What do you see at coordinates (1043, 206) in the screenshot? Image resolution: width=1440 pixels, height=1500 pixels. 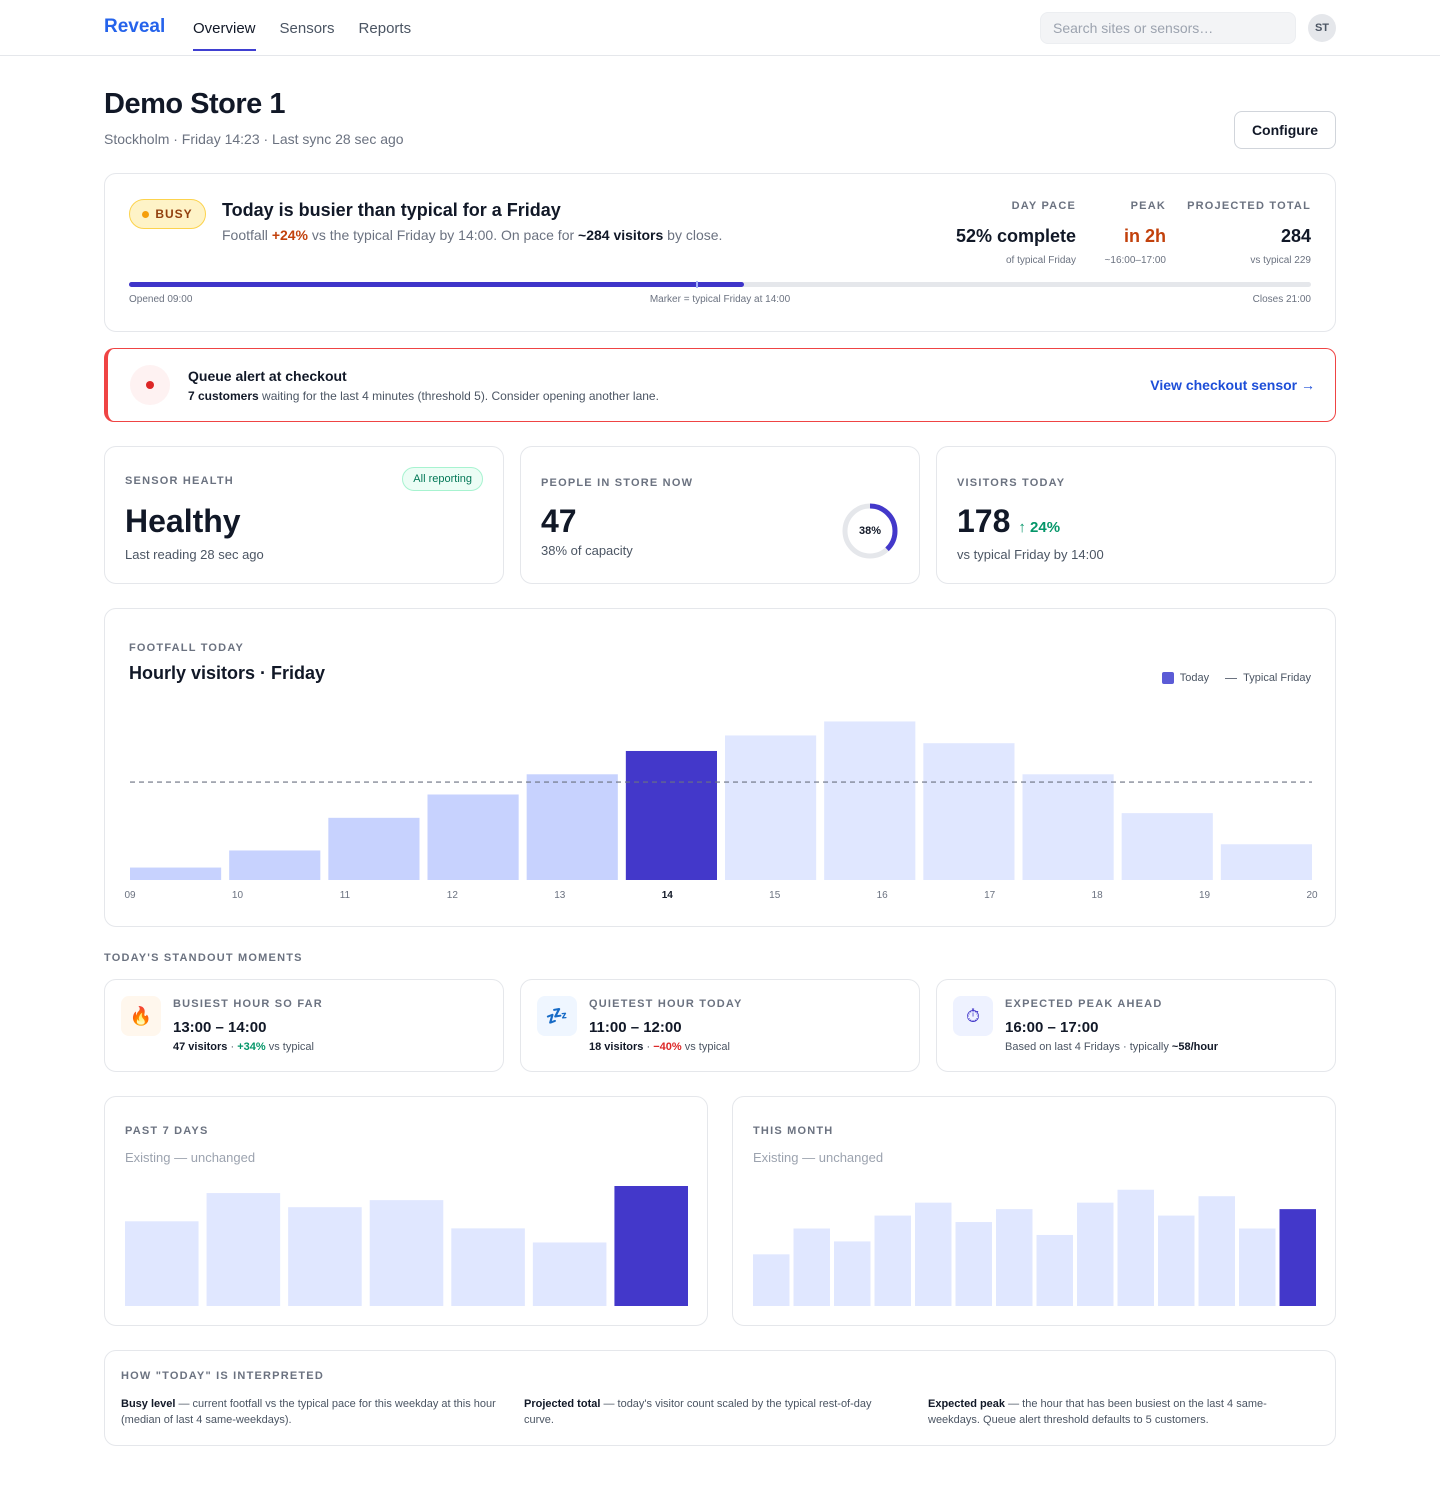 I see `stat-label: DAY PACE` at bounding box center [1043, 206].